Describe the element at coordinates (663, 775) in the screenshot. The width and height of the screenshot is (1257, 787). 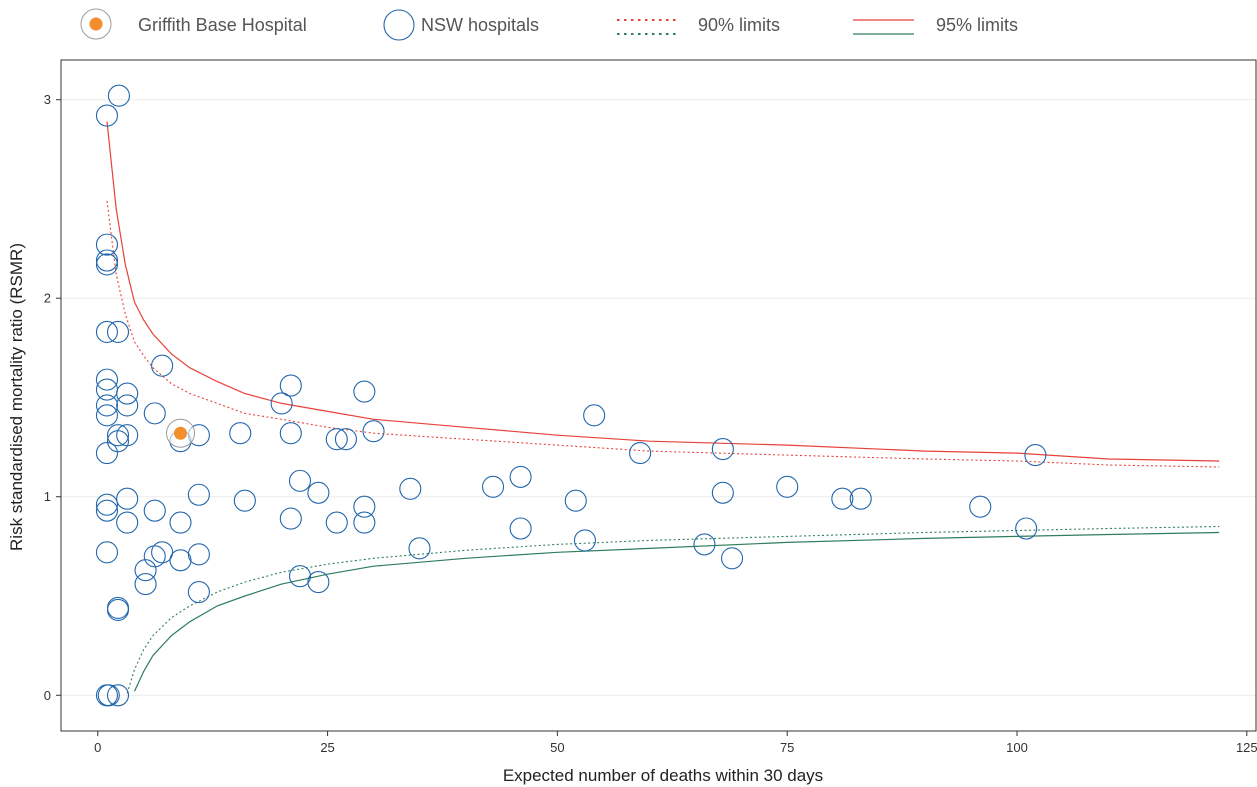
I see `x-axis-title: Expected number of deaths within 30 days` at that location.